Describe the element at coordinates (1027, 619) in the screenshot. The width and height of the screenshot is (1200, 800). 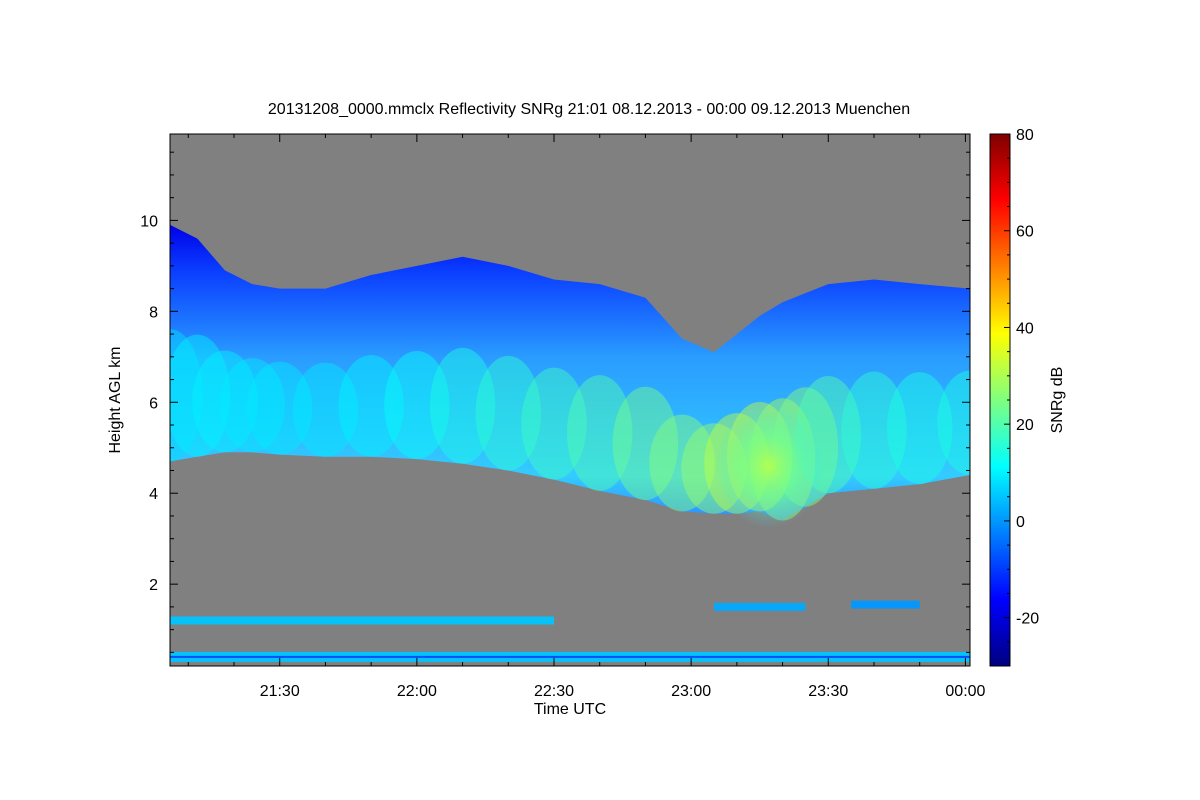
I see `colorbar-tick-label: -20` at that location.